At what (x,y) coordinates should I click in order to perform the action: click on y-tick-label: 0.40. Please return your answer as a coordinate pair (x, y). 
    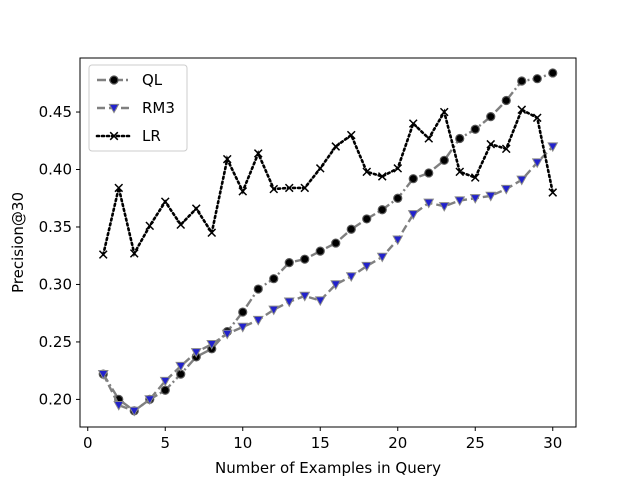
    Looking at the image, I should click on (55, 170).